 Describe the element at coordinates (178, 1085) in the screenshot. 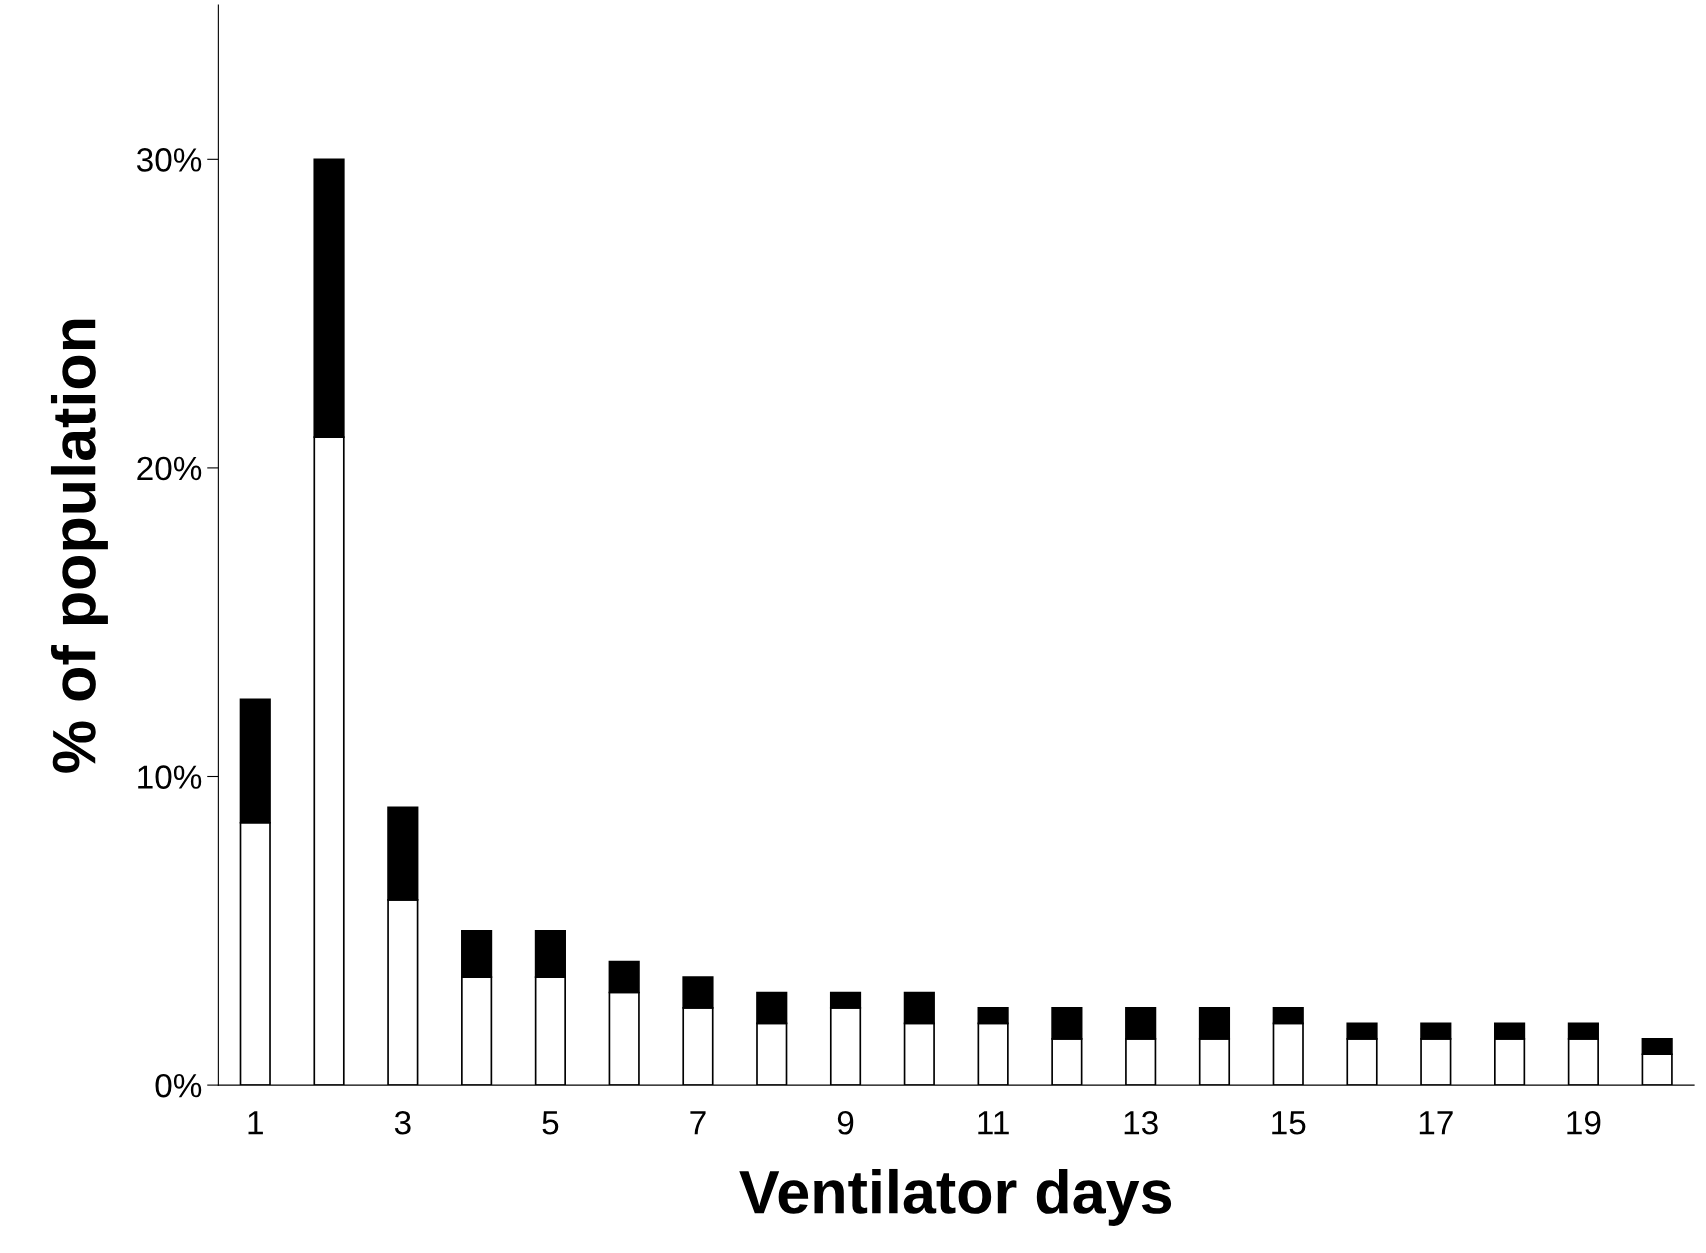

I see `y-tick-label: 0%` at that location.